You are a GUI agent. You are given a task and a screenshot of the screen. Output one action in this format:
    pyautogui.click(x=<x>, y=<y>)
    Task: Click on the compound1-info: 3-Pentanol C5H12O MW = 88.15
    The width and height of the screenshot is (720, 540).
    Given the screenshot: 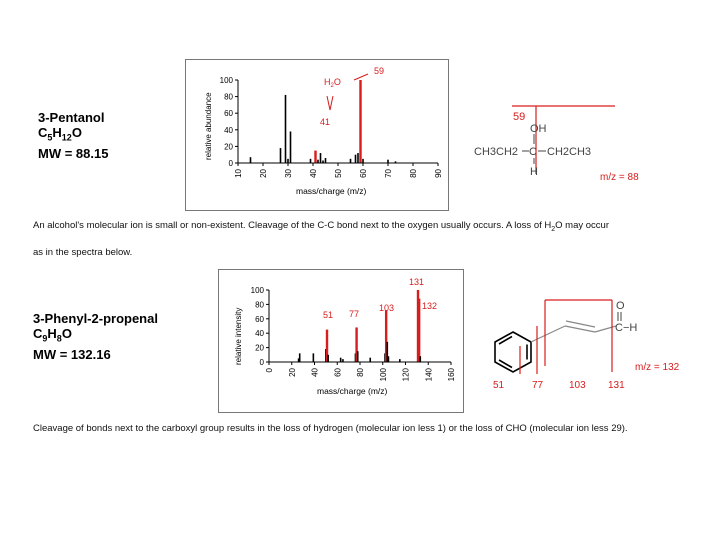 What is the action you would take?
    pyautogui.click(x=73, y=135)
    